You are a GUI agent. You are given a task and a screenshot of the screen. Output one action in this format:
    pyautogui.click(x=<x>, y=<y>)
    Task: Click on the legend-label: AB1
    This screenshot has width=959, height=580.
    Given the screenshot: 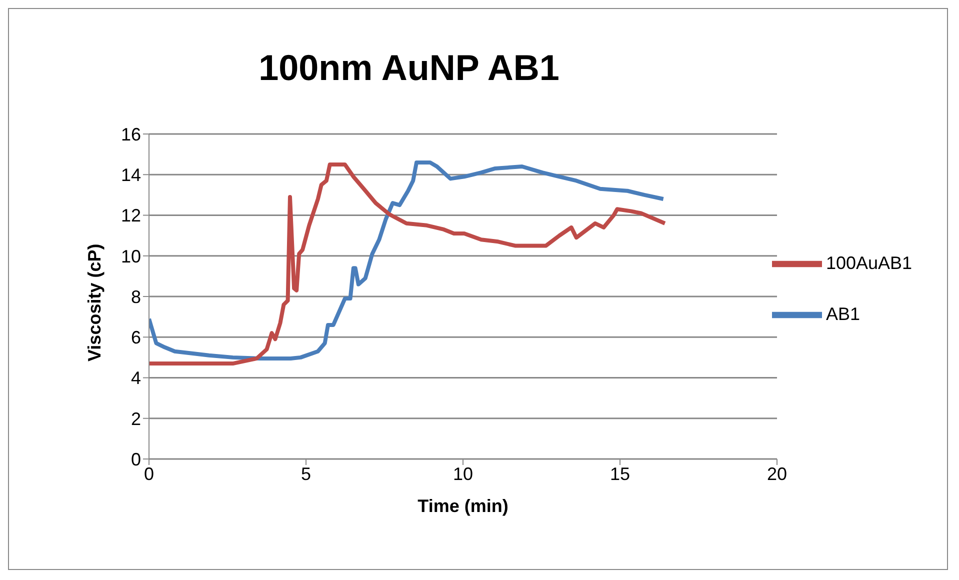 What is the action you would take?
    pyautogui.click(x=843, y=314)
    